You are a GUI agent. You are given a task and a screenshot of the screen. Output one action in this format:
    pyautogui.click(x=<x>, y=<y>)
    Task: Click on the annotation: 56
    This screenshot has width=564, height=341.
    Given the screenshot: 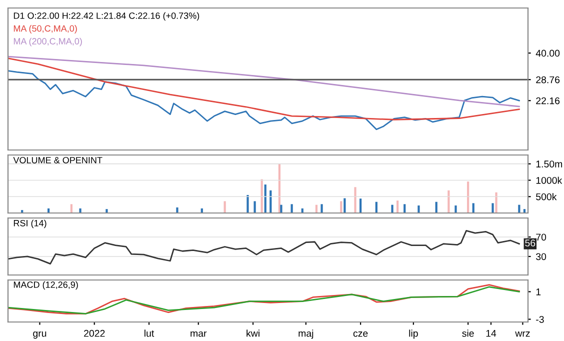 What is the action you would take?
    pyautogui.click(x=530, y=243)
    